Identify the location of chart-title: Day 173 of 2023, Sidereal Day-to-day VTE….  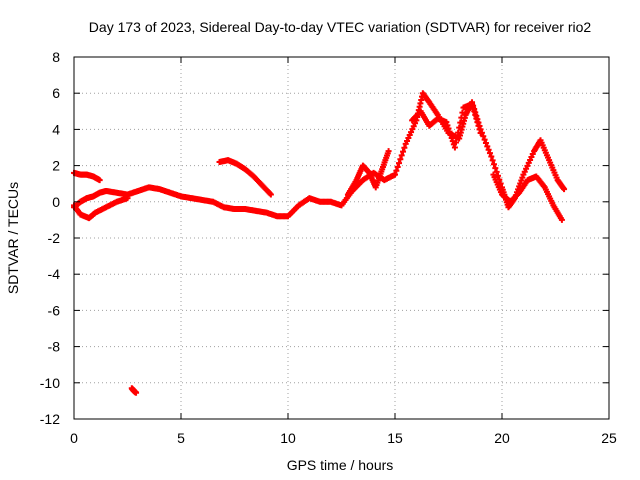
(340, 27).